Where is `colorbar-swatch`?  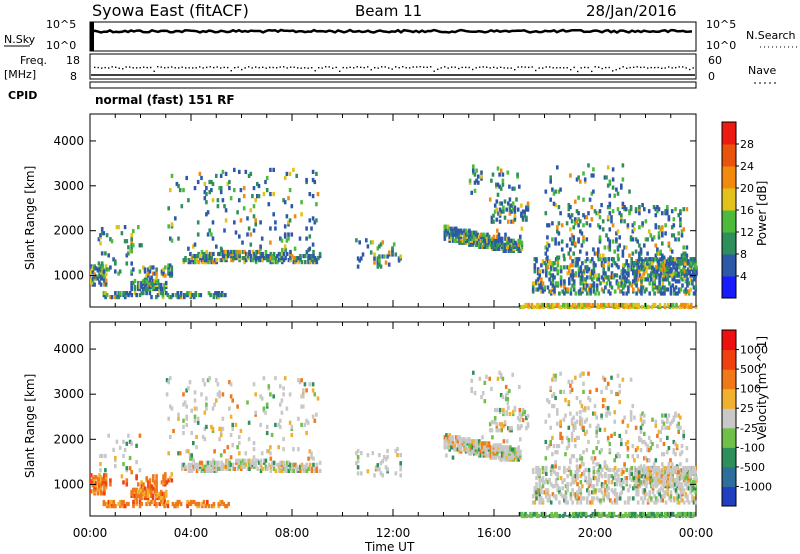 colorbar-swatch is located at coordinates (729, 287).